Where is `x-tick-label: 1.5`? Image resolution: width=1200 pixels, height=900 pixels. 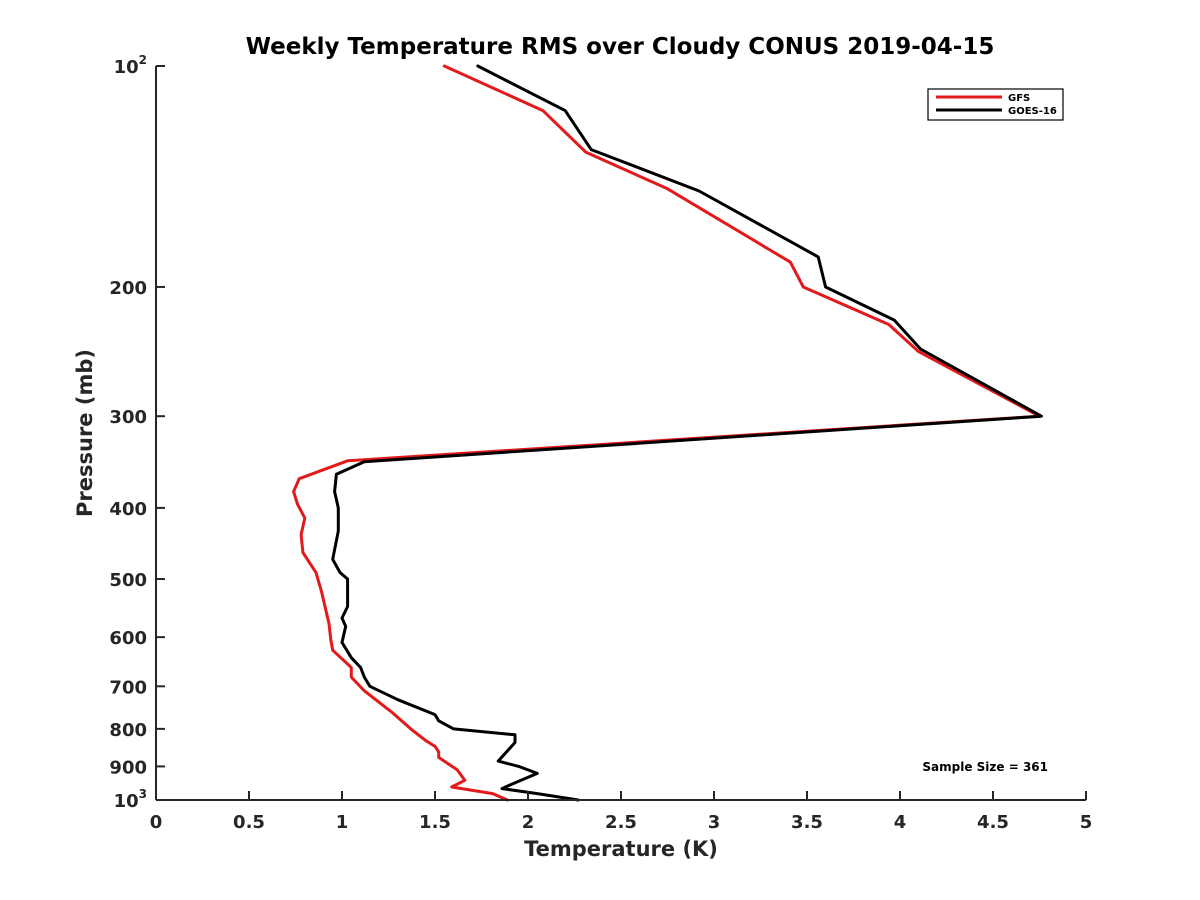 x-tick-label: 1.5 is located at coordinates (435, 822).